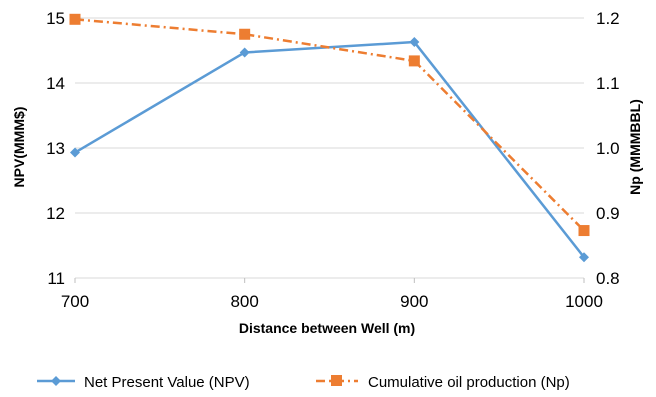 The height and width of the screenshot is (397, 656). What do you see at coordinates (584, 301) in the screenshot?
I see `x-tick-label: 1000` at bounding box center [584, 301].